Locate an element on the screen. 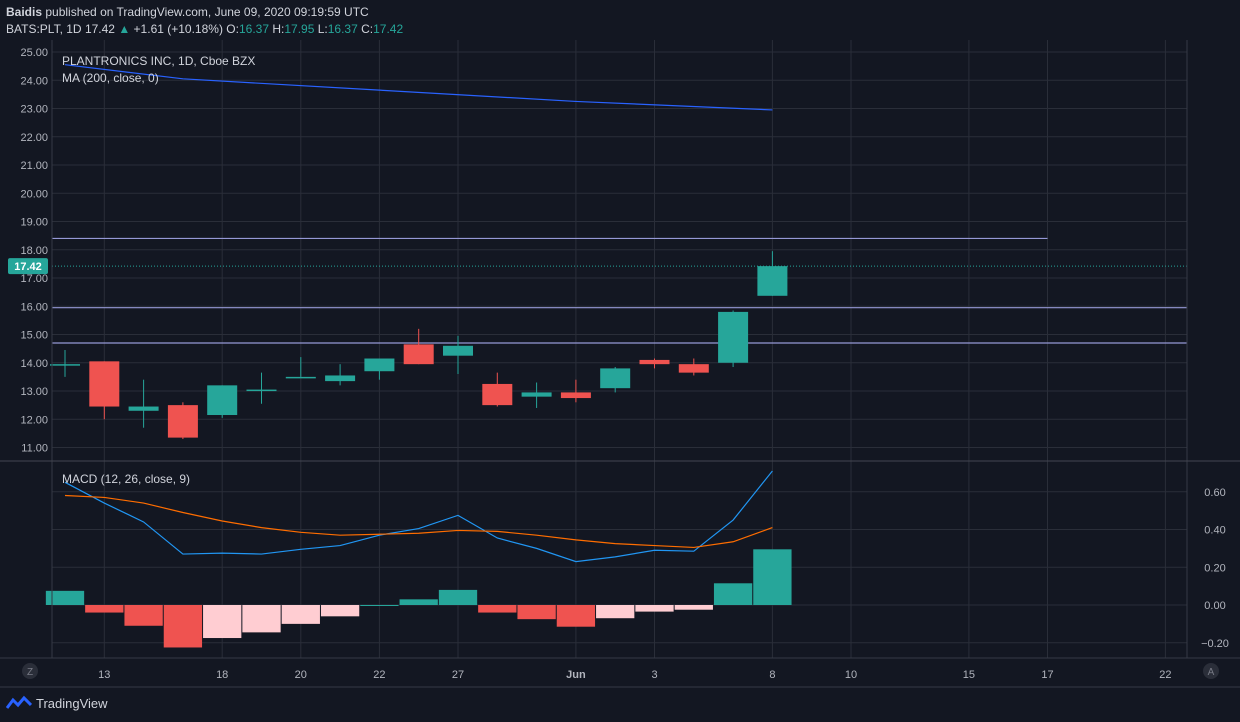 This screenshot has width=1240, height=722. last-price-badge is located at coordinates (28, 266).